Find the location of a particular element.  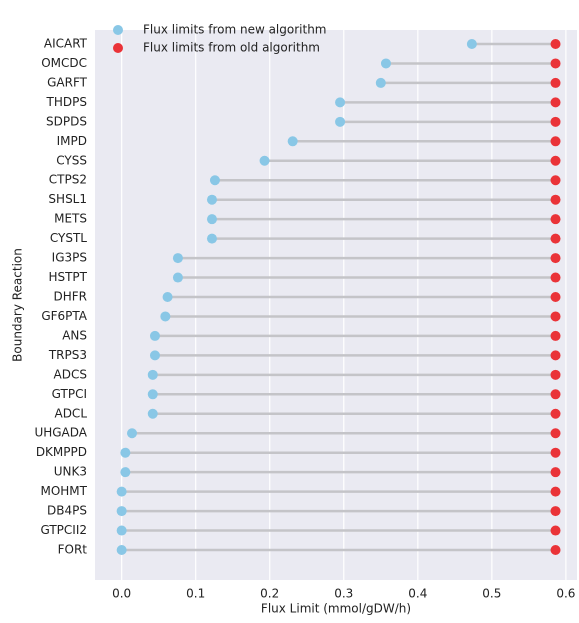

y-tick-label: DHFR is located at coordinates (70, 297).